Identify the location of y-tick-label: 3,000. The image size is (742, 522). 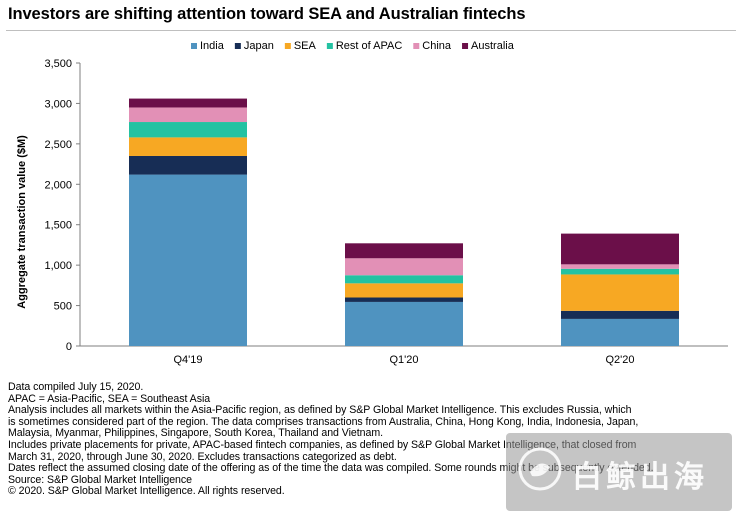
(58, 104).